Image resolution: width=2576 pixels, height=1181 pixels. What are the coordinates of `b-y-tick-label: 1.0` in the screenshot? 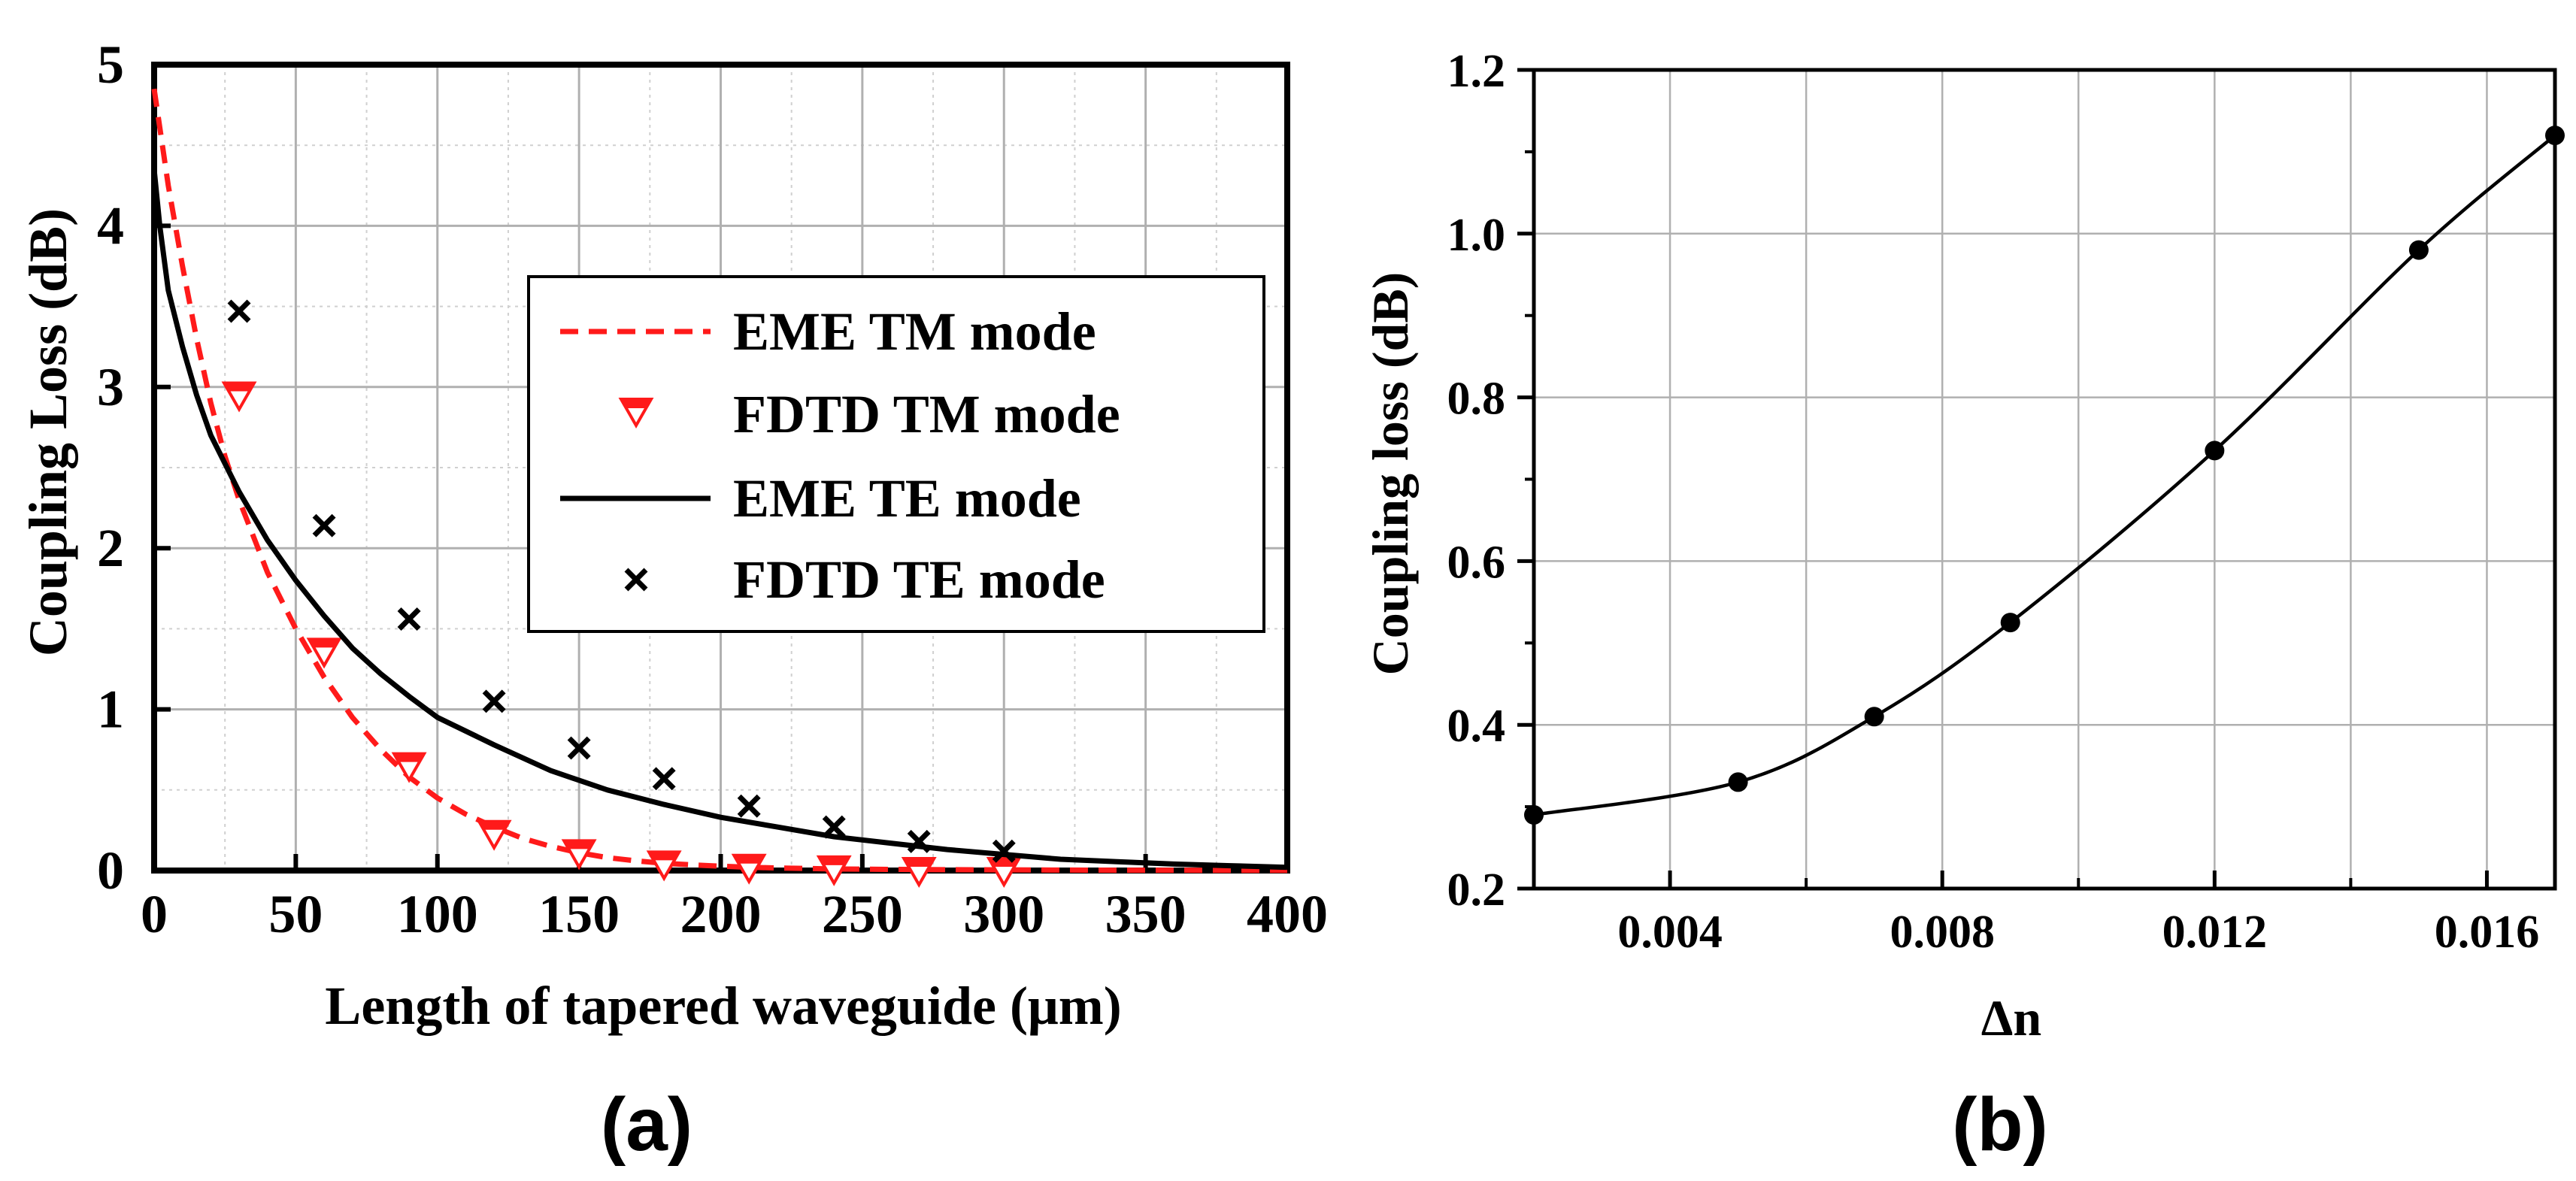 It's located at (1476, 236).